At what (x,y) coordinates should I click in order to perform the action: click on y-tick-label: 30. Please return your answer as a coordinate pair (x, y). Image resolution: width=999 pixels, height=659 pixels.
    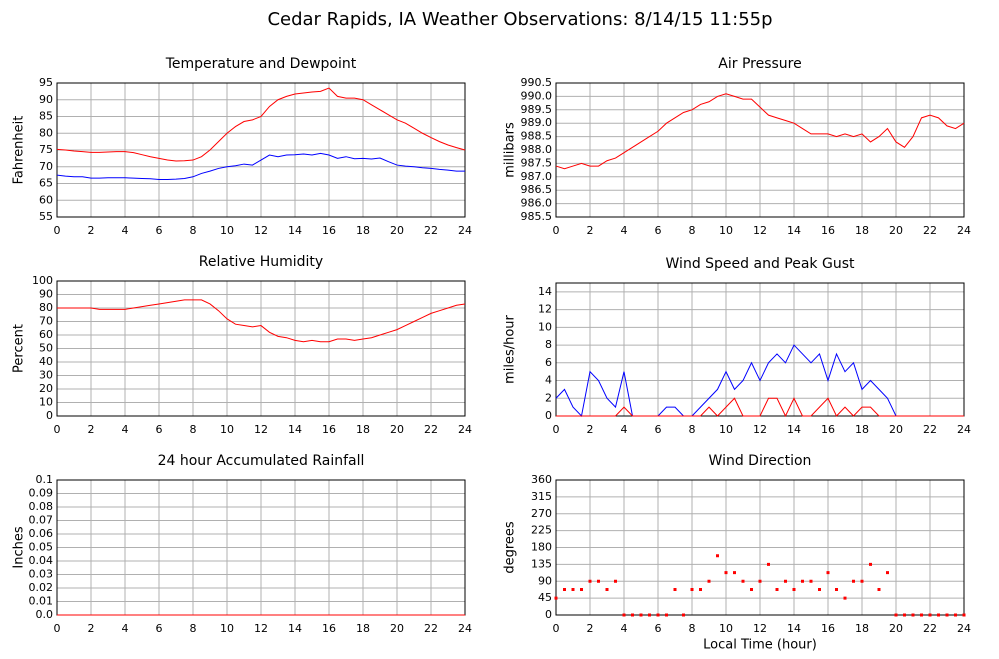
    Looking at the image, I should click on (46, 375).